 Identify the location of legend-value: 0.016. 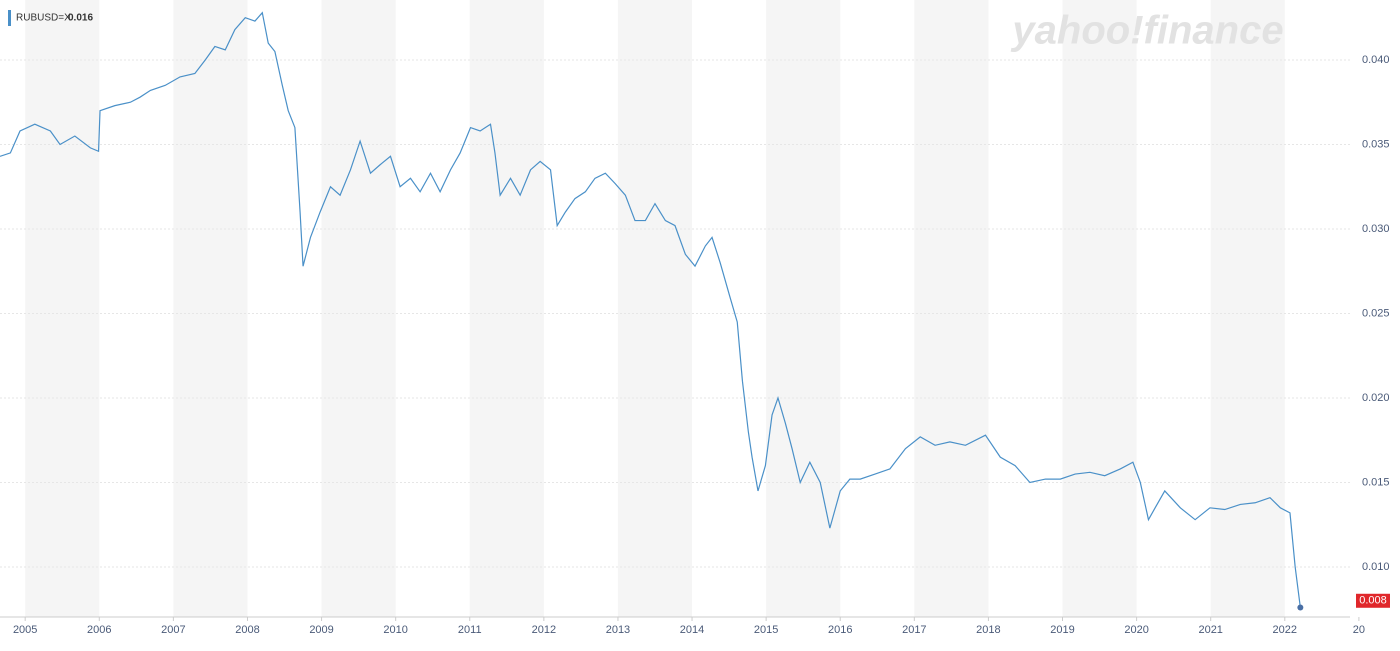
(80, 18).